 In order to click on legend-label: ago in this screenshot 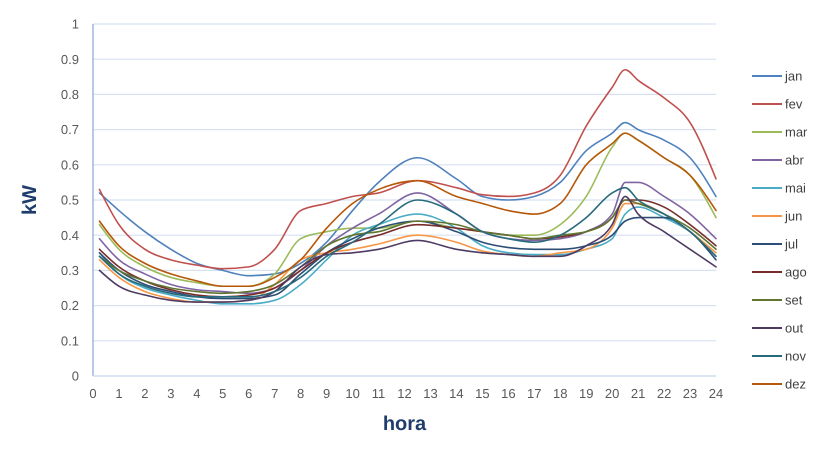, I will do `click(796, 272)`.